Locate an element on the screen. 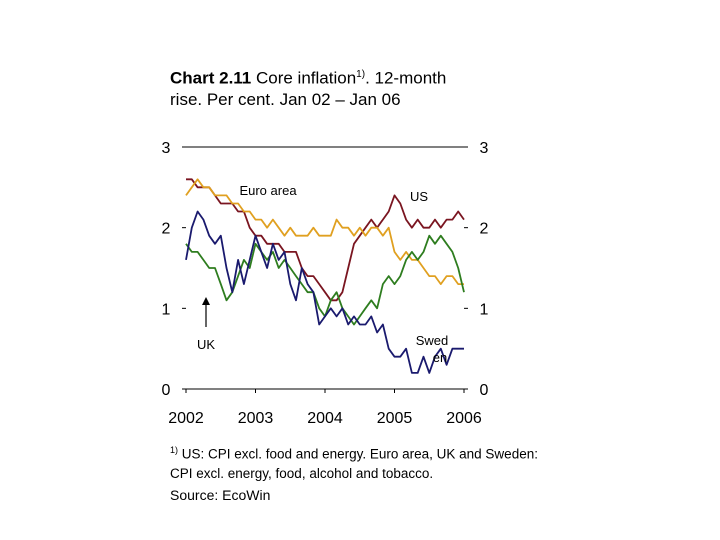 The image size is (720, 540). y-tick-label-left-2: 2 is located at coordinates (166, 229).